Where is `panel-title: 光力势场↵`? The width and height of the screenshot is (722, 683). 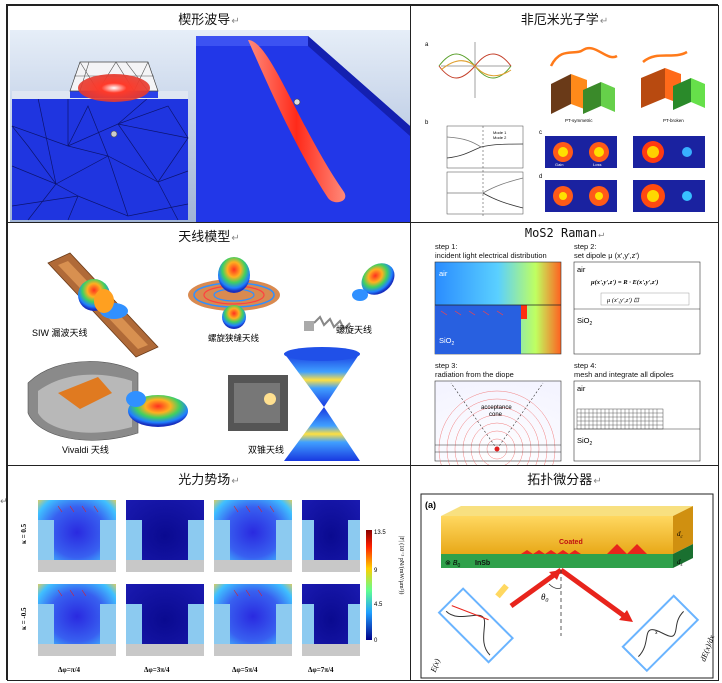 panel-title: 光力势场↵ is located at coordinates (209, 480).